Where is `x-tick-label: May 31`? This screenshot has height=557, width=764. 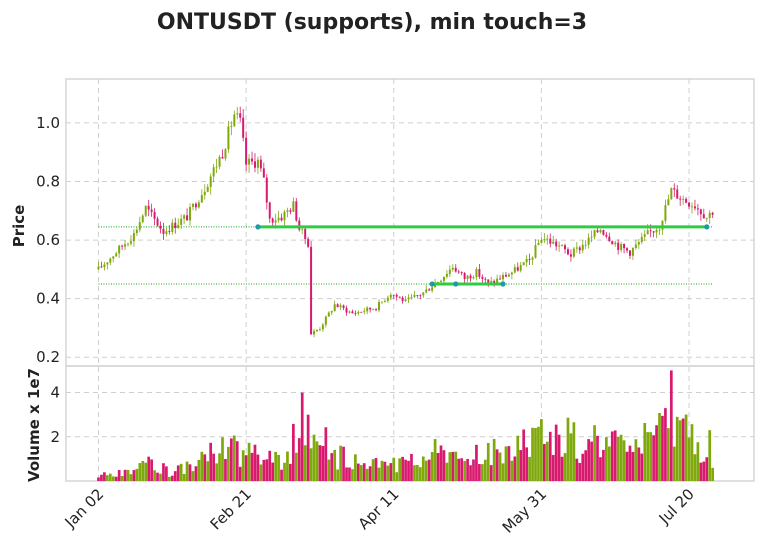
x-tick-label: May 31 is located at coordinates (525, 511).